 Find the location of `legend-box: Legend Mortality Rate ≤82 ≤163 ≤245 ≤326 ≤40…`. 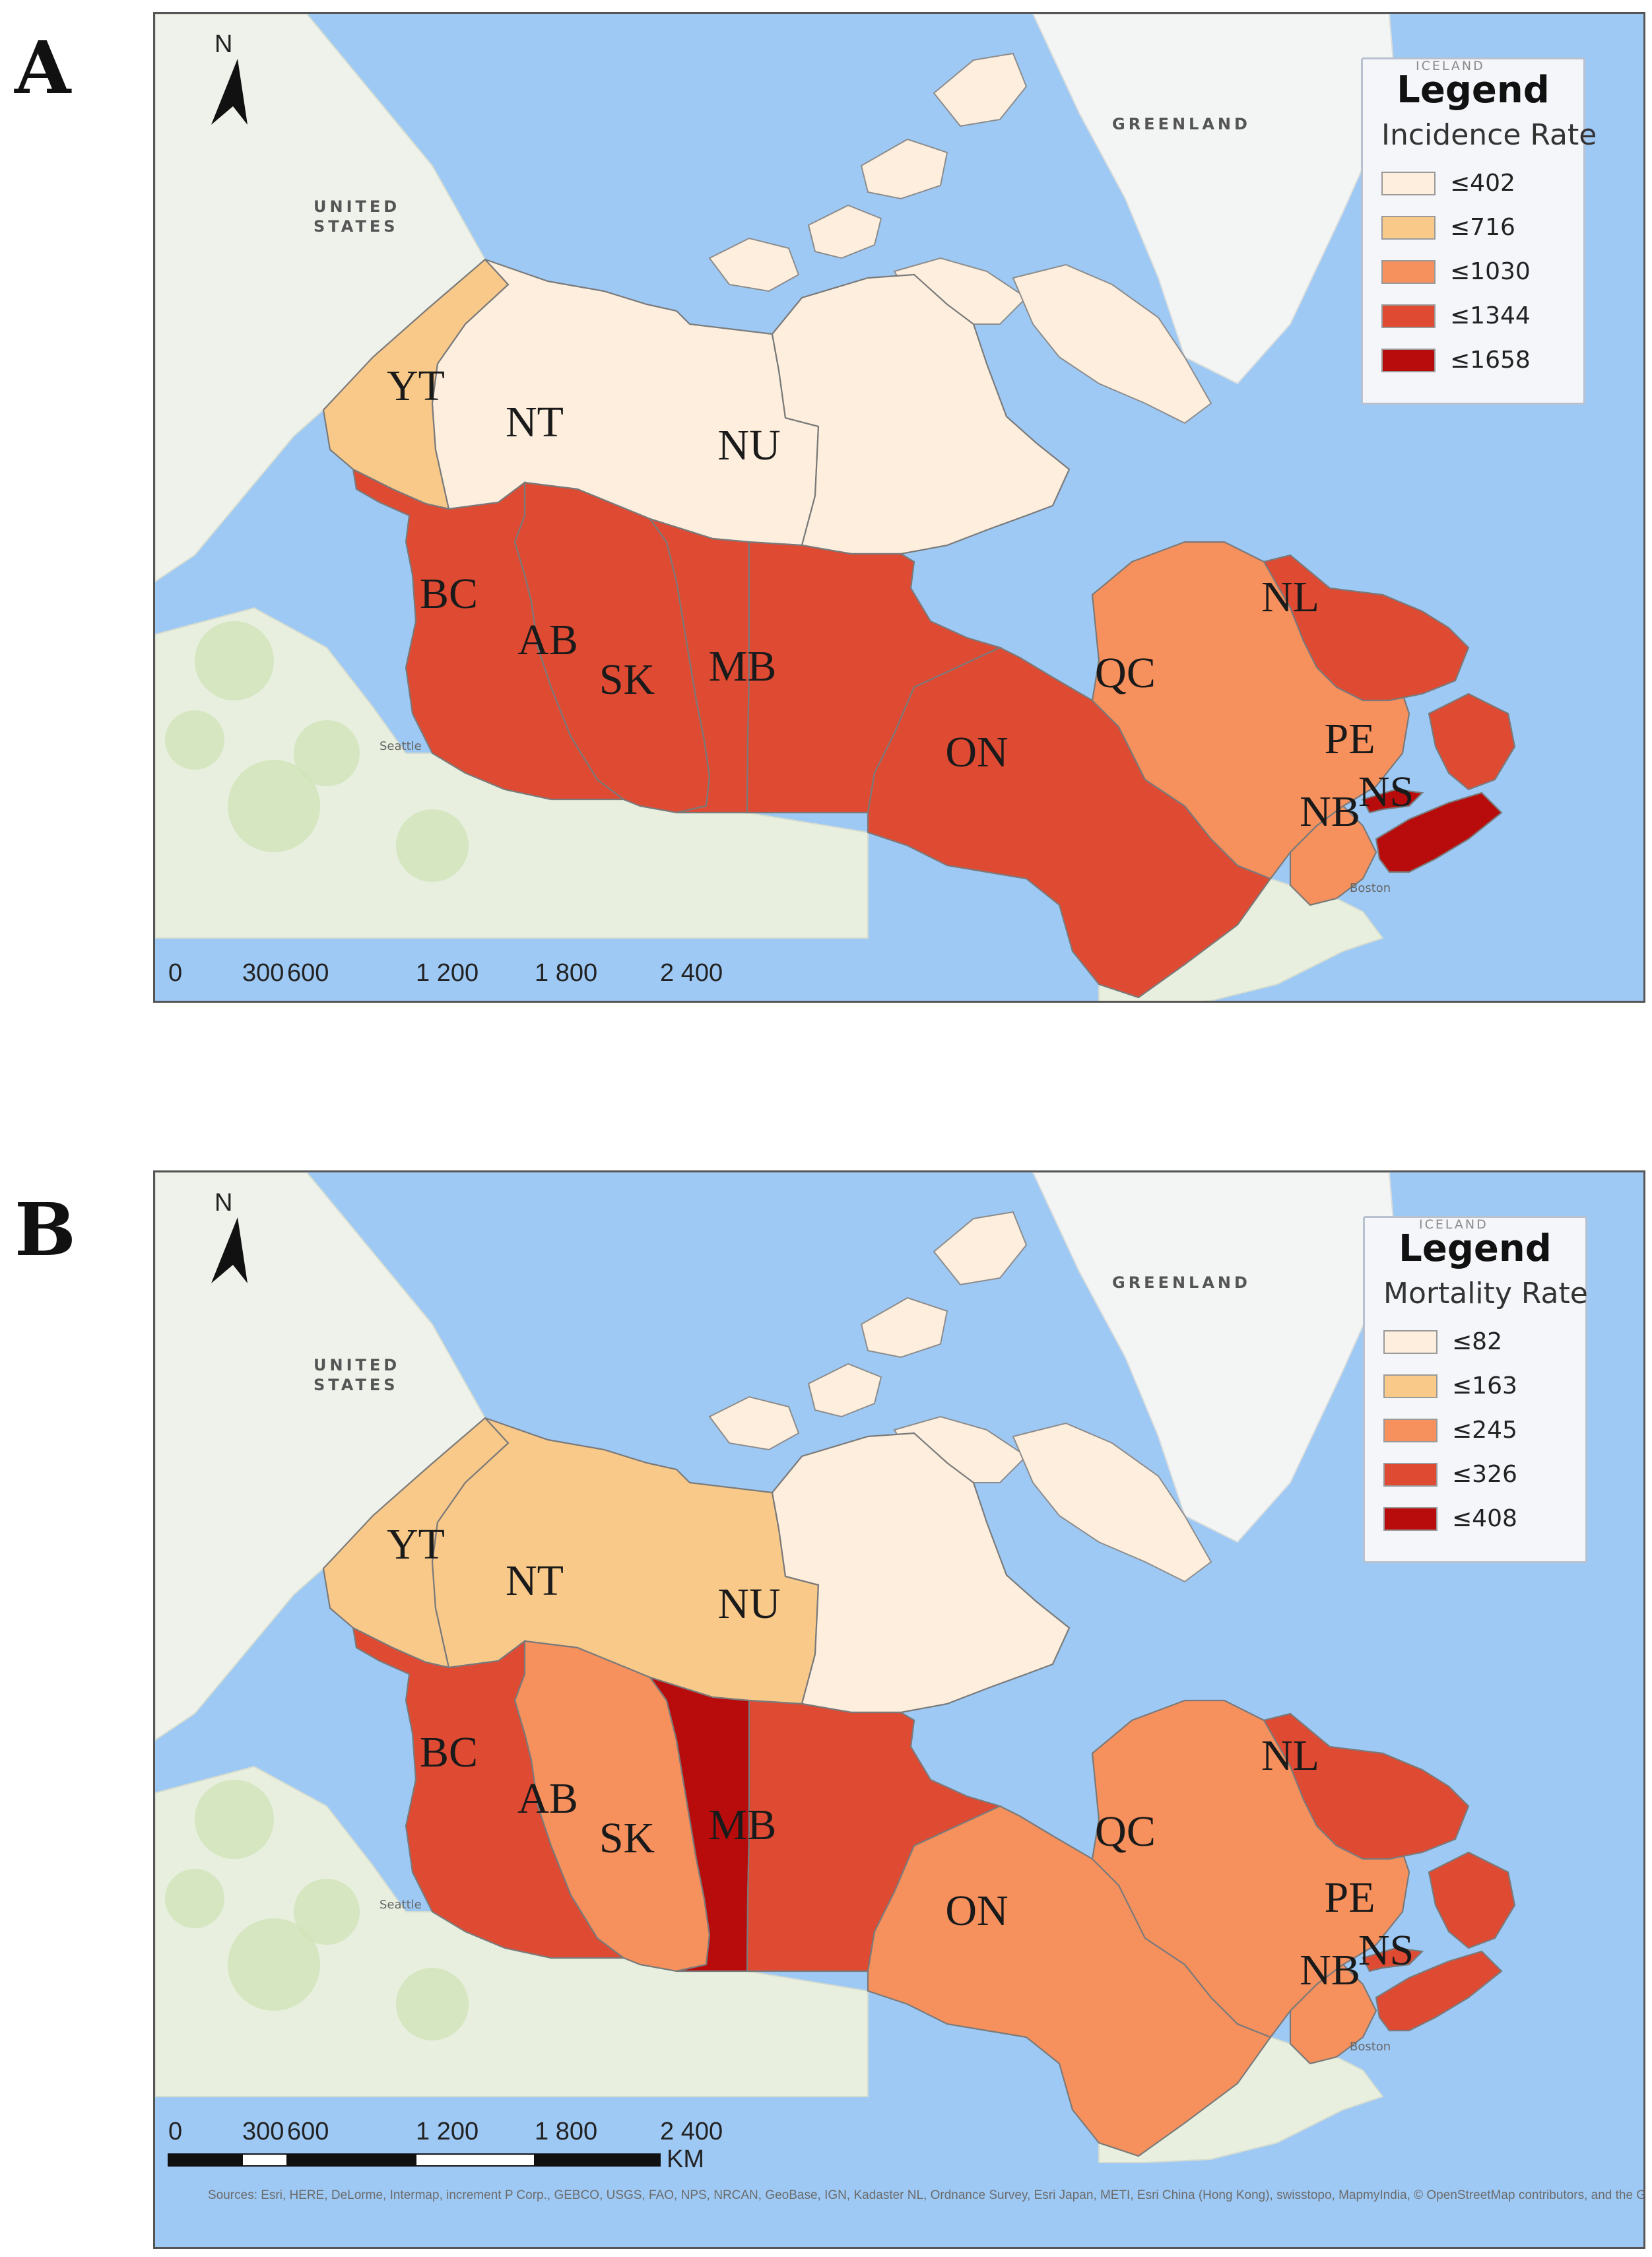

legend-box: Legend Mortality Rate ≤82 ≤163 ≤245 ≤326 ≤40… is located at coordinates (1475, 1389).